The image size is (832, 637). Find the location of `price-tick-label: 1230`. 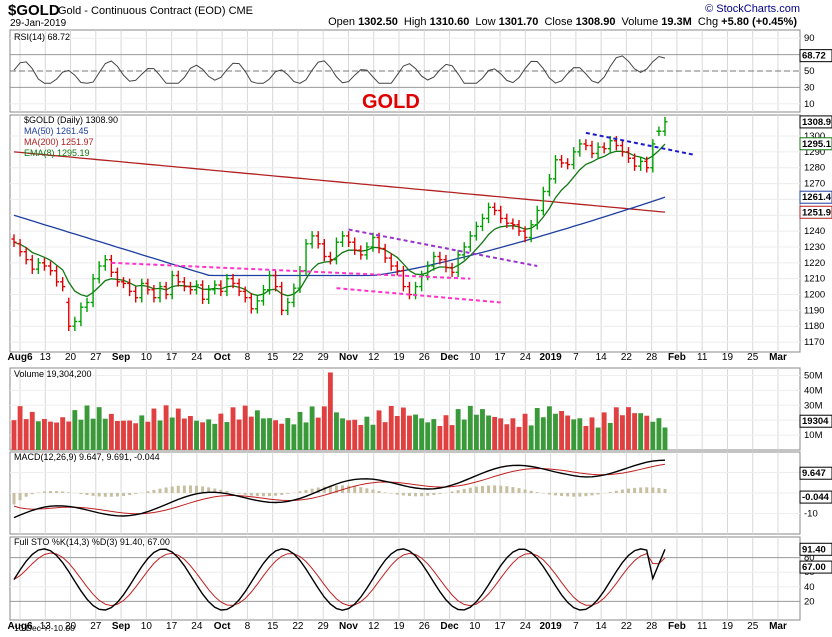

price-tick-label: 1230 is located at coordinates (814, 247).